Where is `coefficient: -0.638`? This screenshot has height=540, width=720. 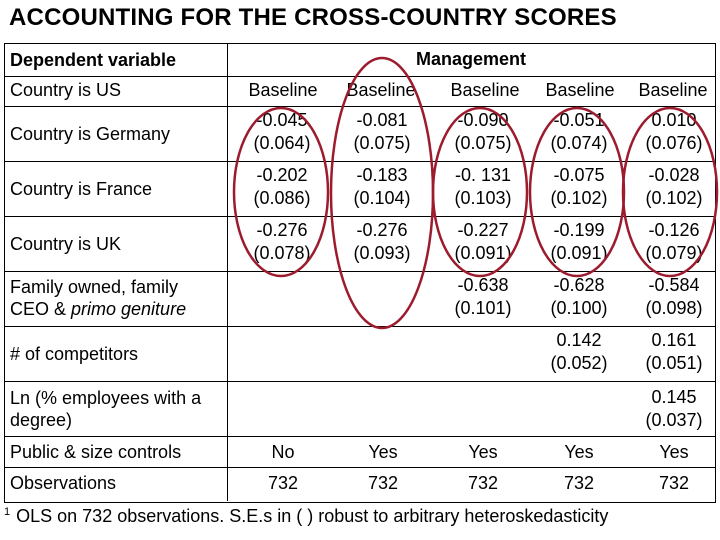 coefficient: -0.638 is located at coordinates (483, 285).